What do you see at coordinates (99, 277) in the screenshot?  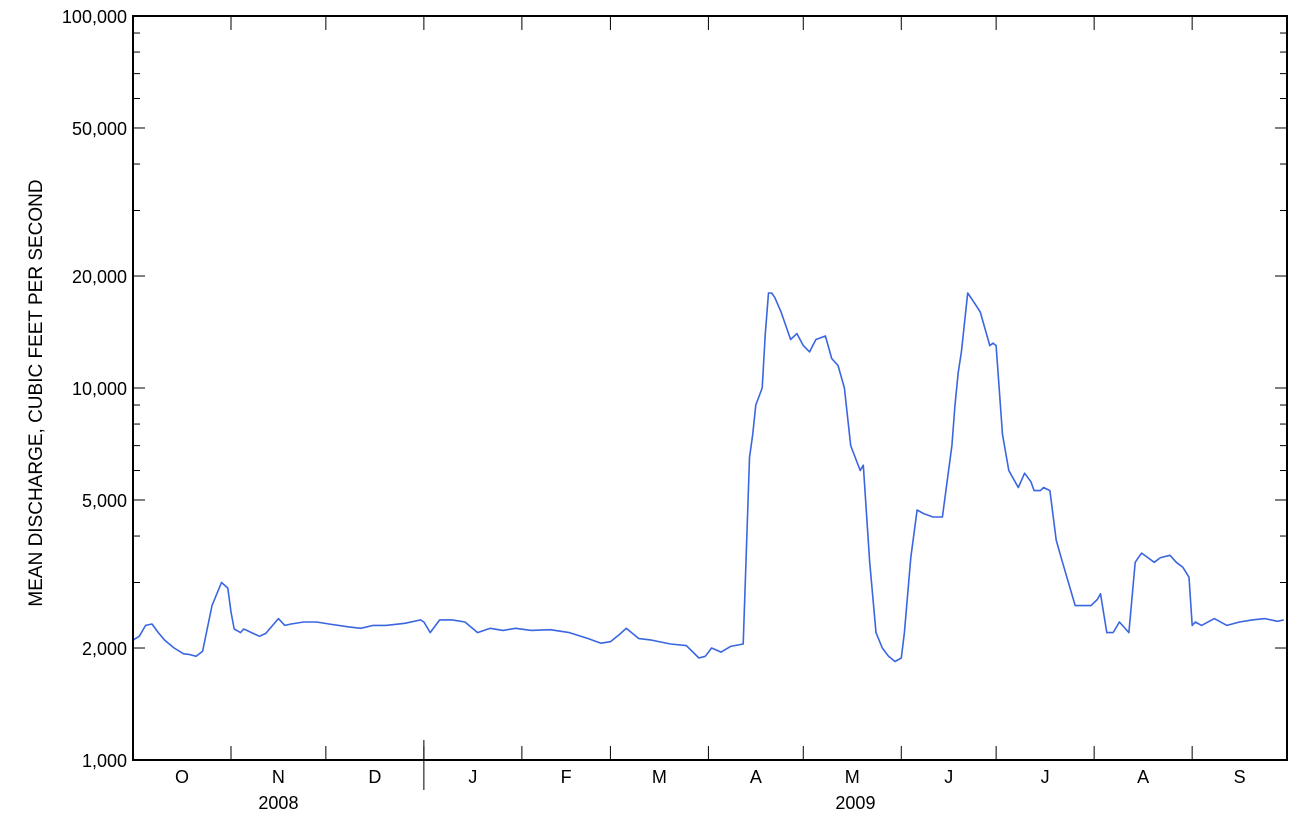 I see `y-tick-label: 20,000` at bounding box center [99, 277].